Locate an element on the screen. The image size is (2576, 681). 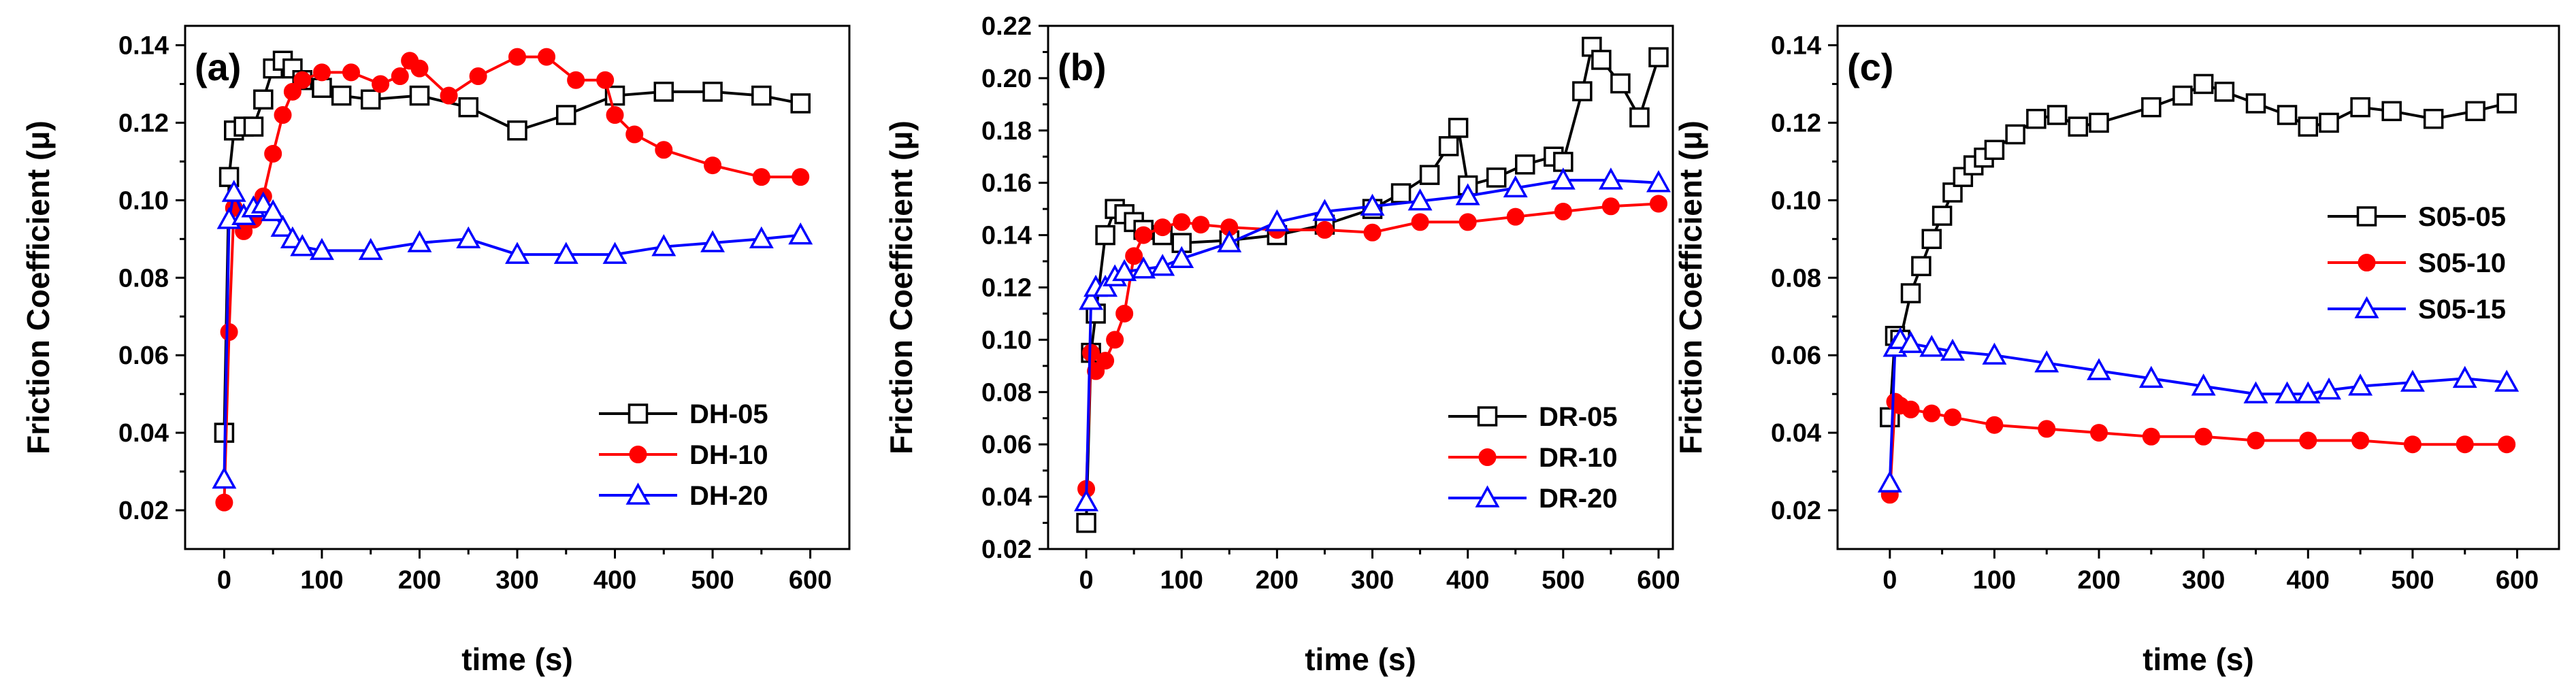
legend: S05-05 S05-10 S05-15 is located at coordinates (2417, 263).